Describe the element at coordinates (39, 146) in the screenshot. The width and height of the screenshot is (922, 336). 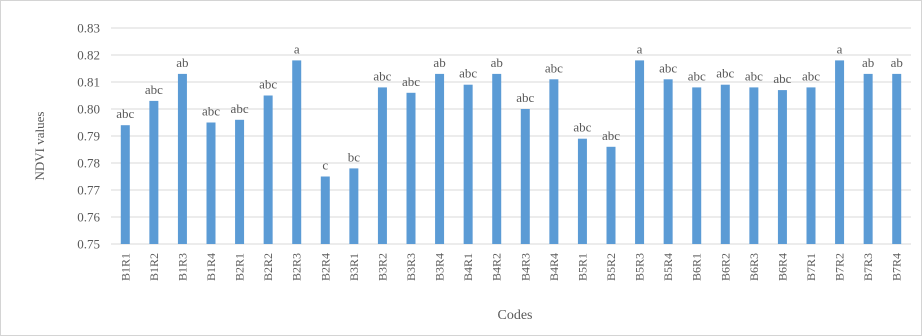
I see `y-axis-label: NDVI values` at that location.